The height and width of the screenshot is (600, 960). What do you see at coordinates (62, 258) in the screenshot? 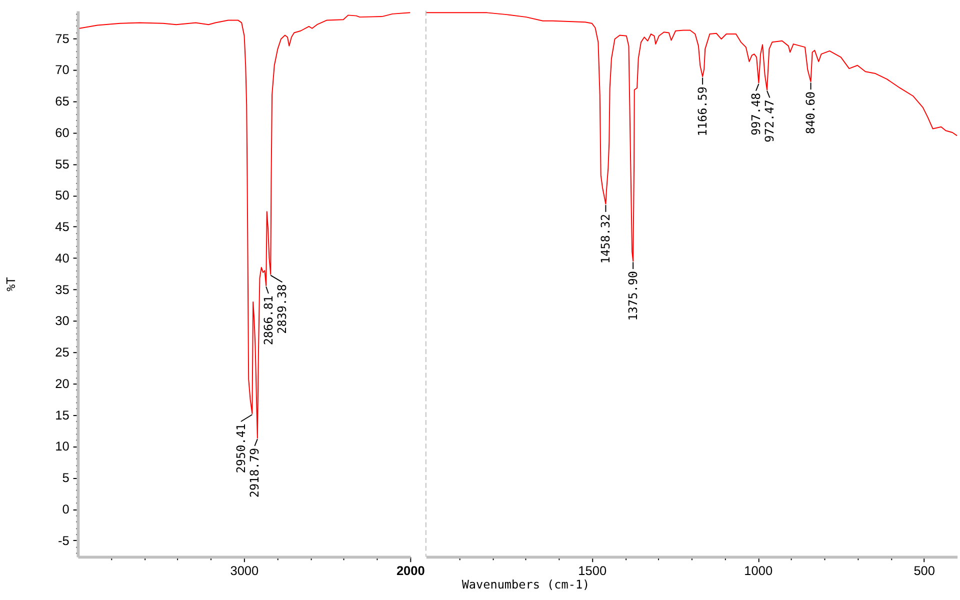
I see `y-tick-label: 40` at bounding box center [62, 258].